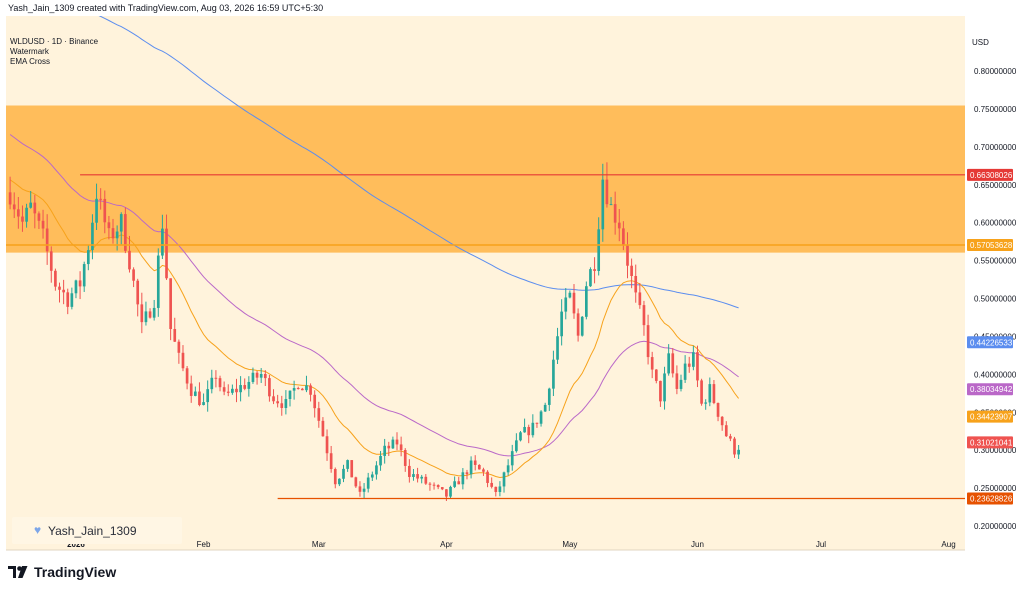 This screenshot has height=589, width=1024. Describe the element at coordinates (991, 389) in the screenshot. I see `price-tag-ema-mid: 0.38034942` at that location.